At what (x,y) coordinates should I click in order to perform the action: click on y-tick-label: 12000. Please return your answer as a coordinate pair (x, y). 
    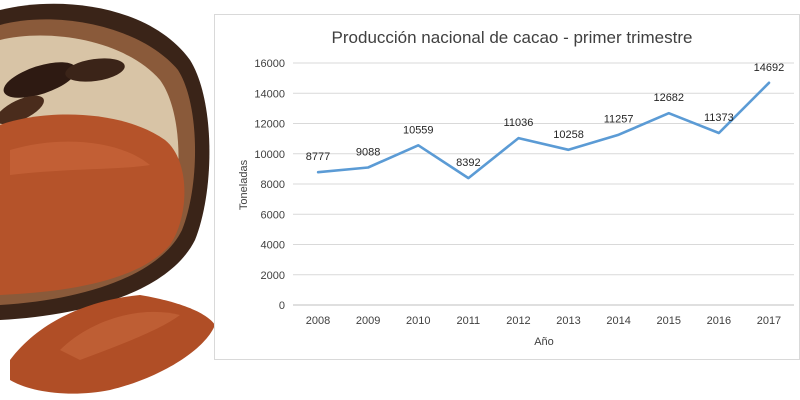
    Looking at the image, I should click on (269, 125).